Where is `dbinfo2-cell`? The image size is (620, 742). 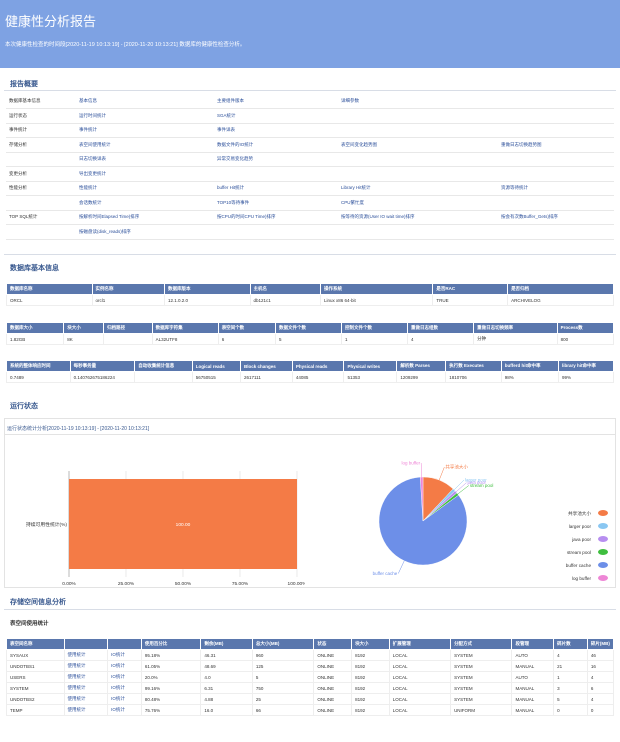
dbinfo2-cell is located at coordinates (128, 339).